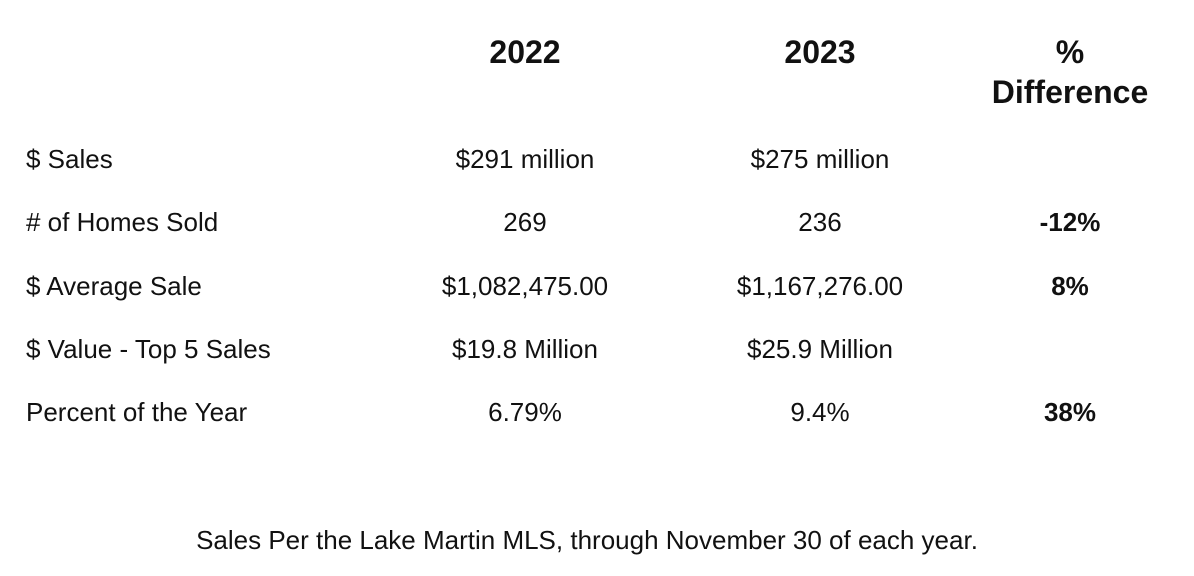 This screenshot has width=1194, height=576. I want to click on value-2022: $19.8 Million, so click(525, 349).